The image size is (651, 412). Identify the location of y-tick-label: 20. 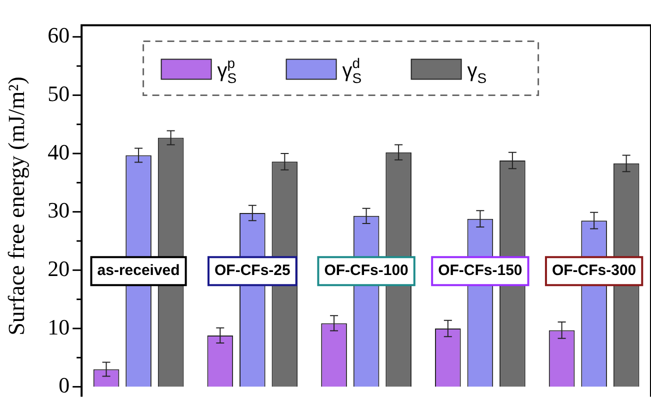
(59, 268).